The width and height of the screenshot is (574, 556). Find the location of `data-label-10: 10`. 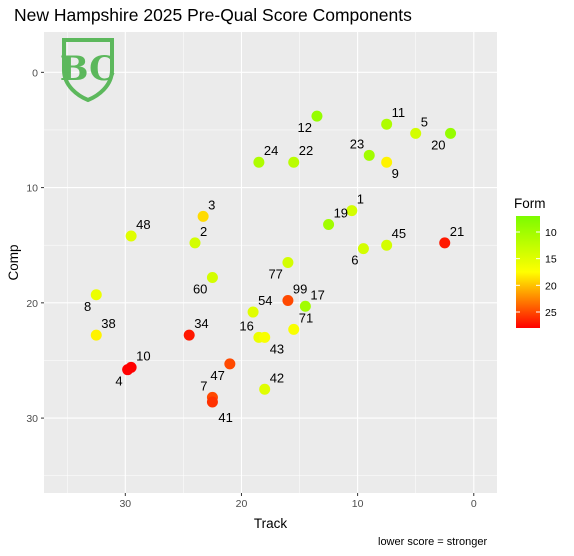

data-label-10: 10 is located at coordinates (143, 355).